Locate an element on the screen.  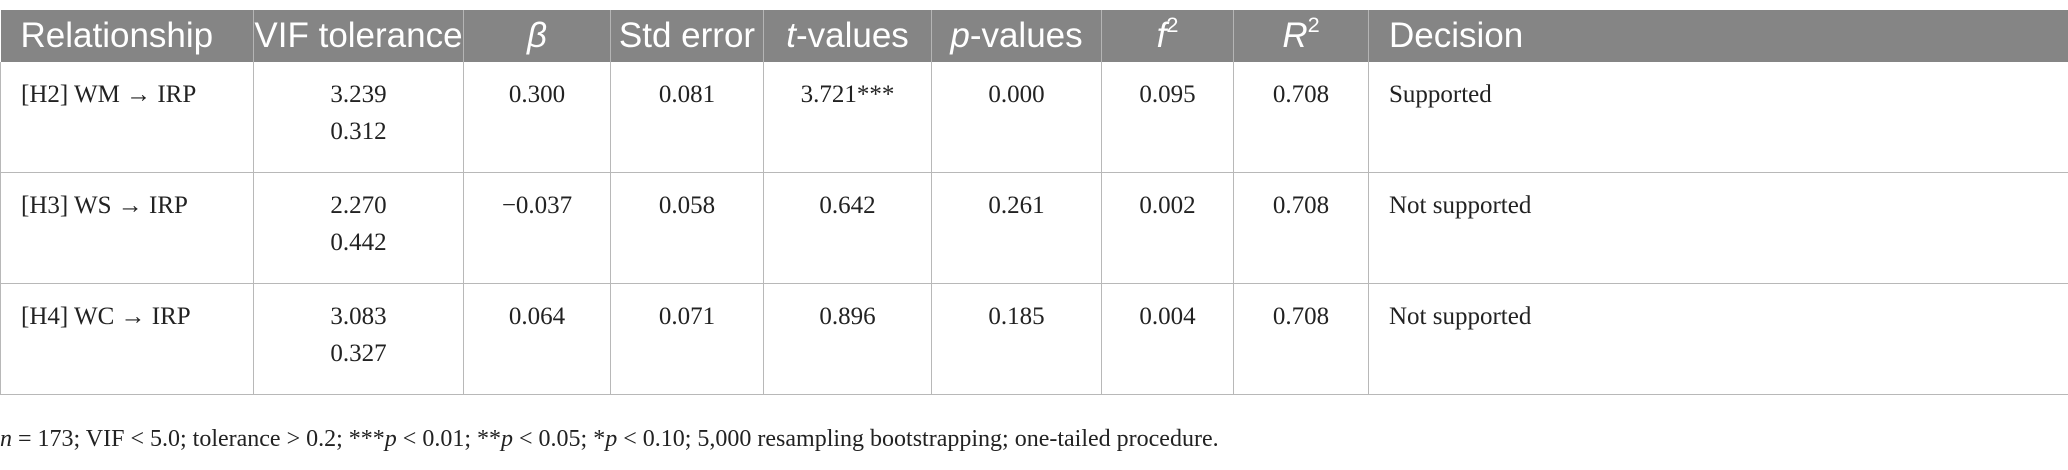
cell-beta: 0.300 is located at coordinates (537, 117).